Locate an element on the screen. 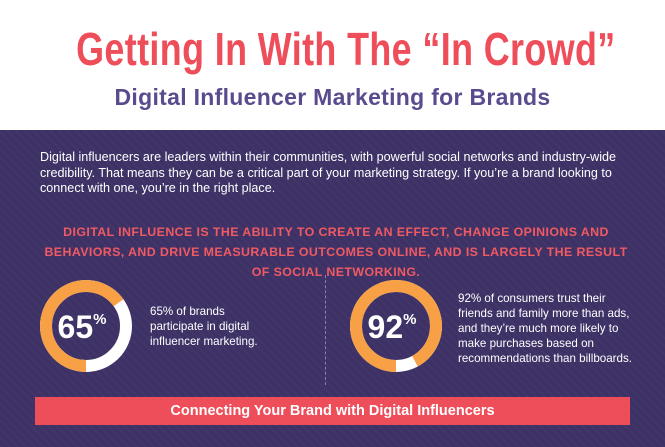  title: Getting In With The “In Crowd” is located at coordinates (346, 49).